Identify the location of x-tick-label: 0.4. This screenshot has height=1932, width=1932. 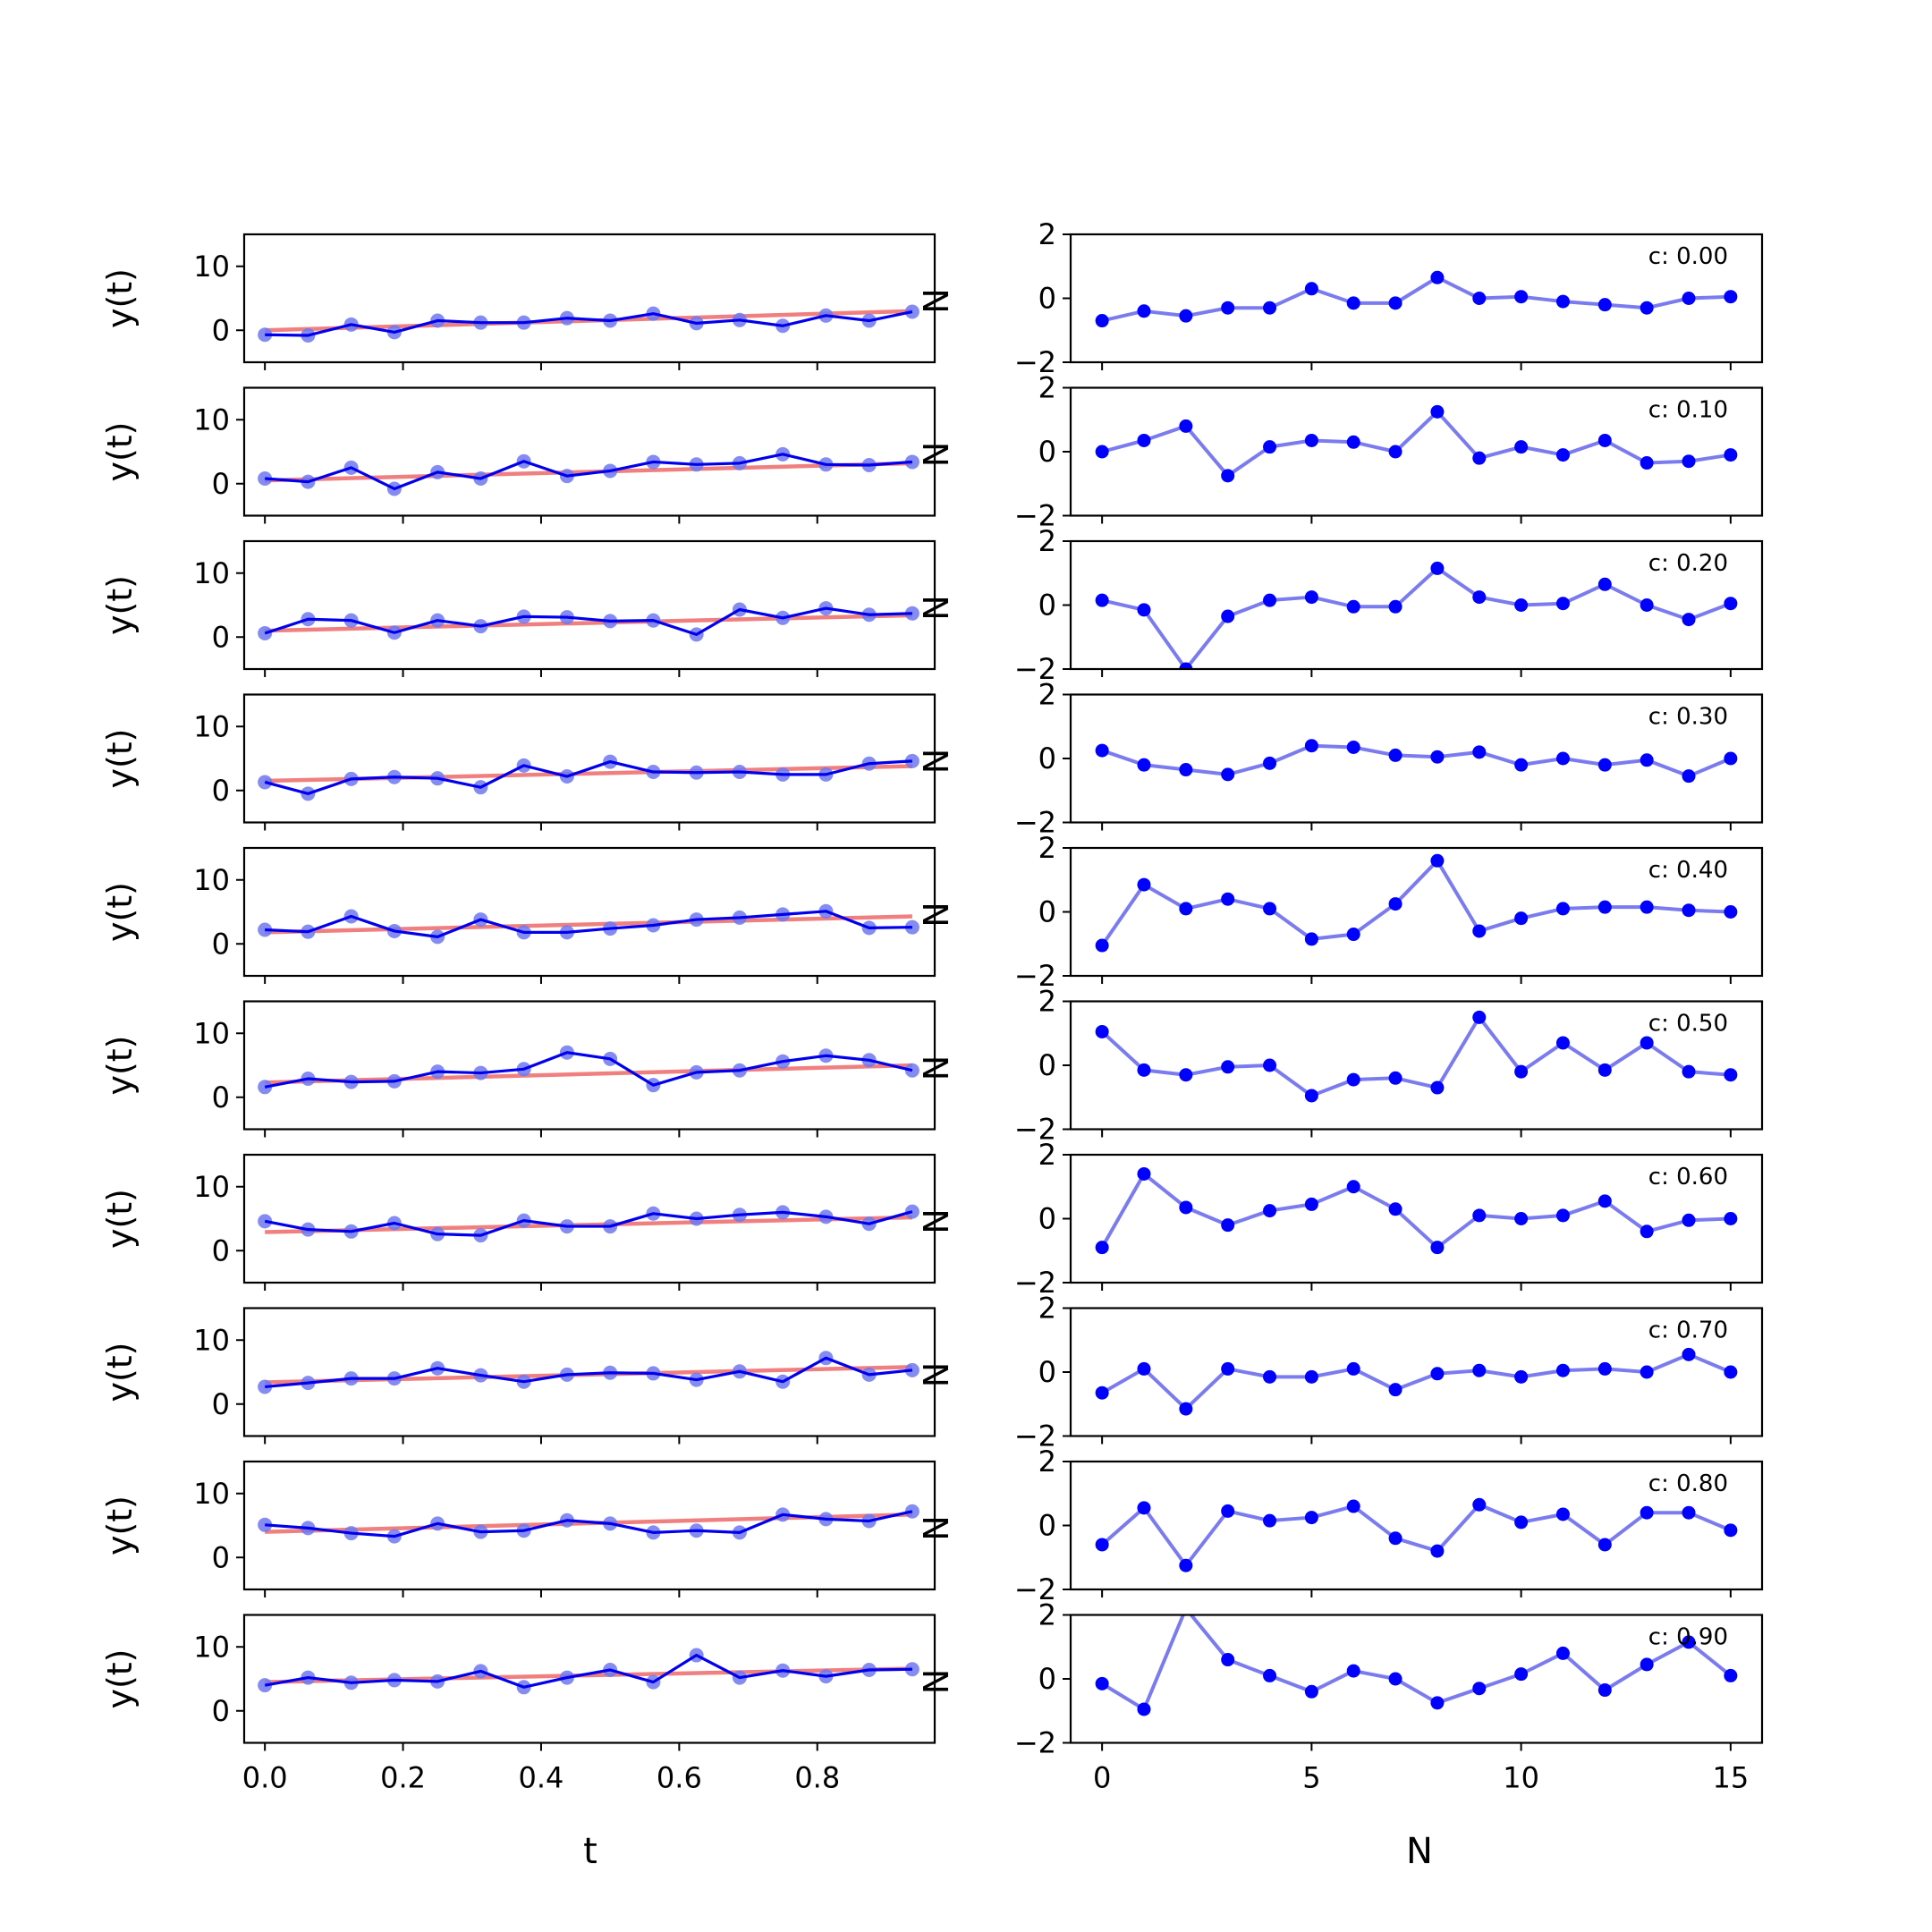
(541, 1778).